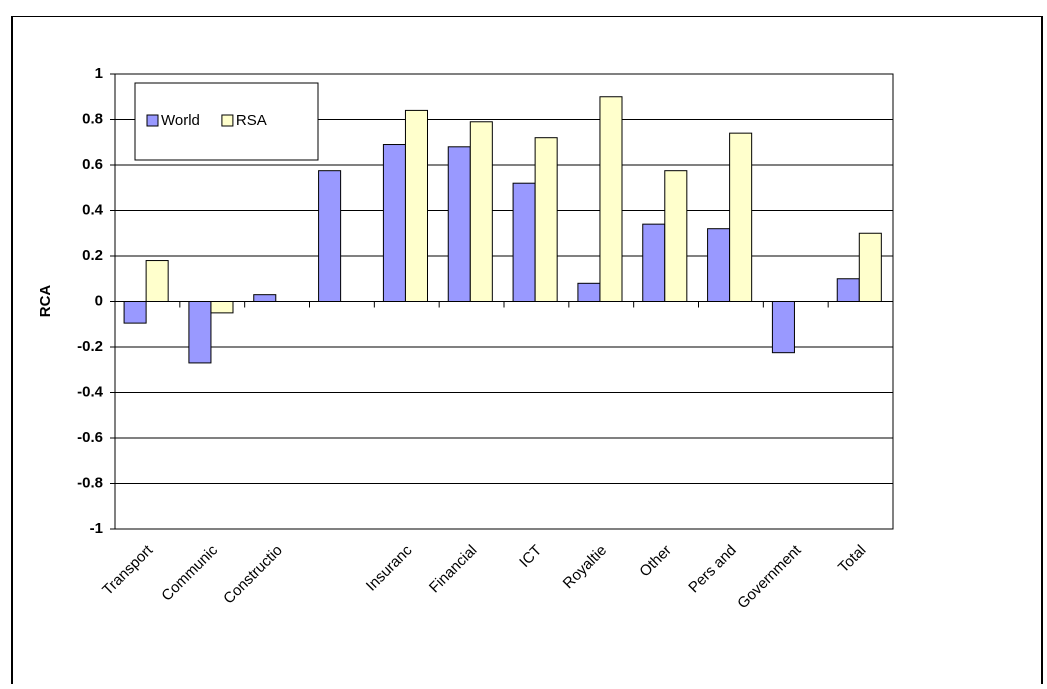 This screenshot has height=689, width=1047. Describe the element at coordinates (45, 301) in the screenshot. I see `y-axis-label: RCA` at that location.